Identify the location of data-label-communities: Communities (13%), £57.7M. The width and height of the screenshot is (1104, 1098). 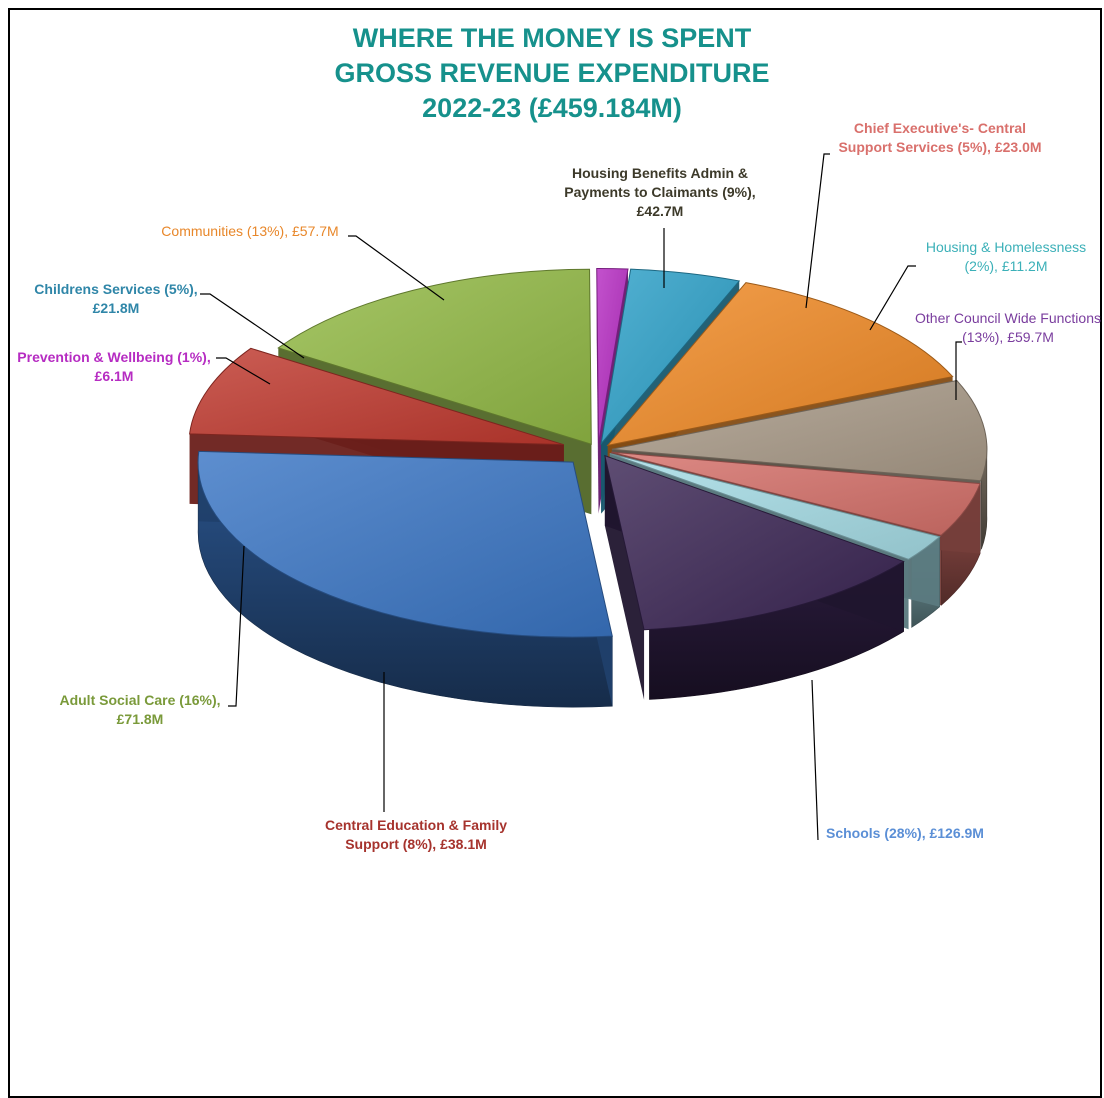
(249, 231).